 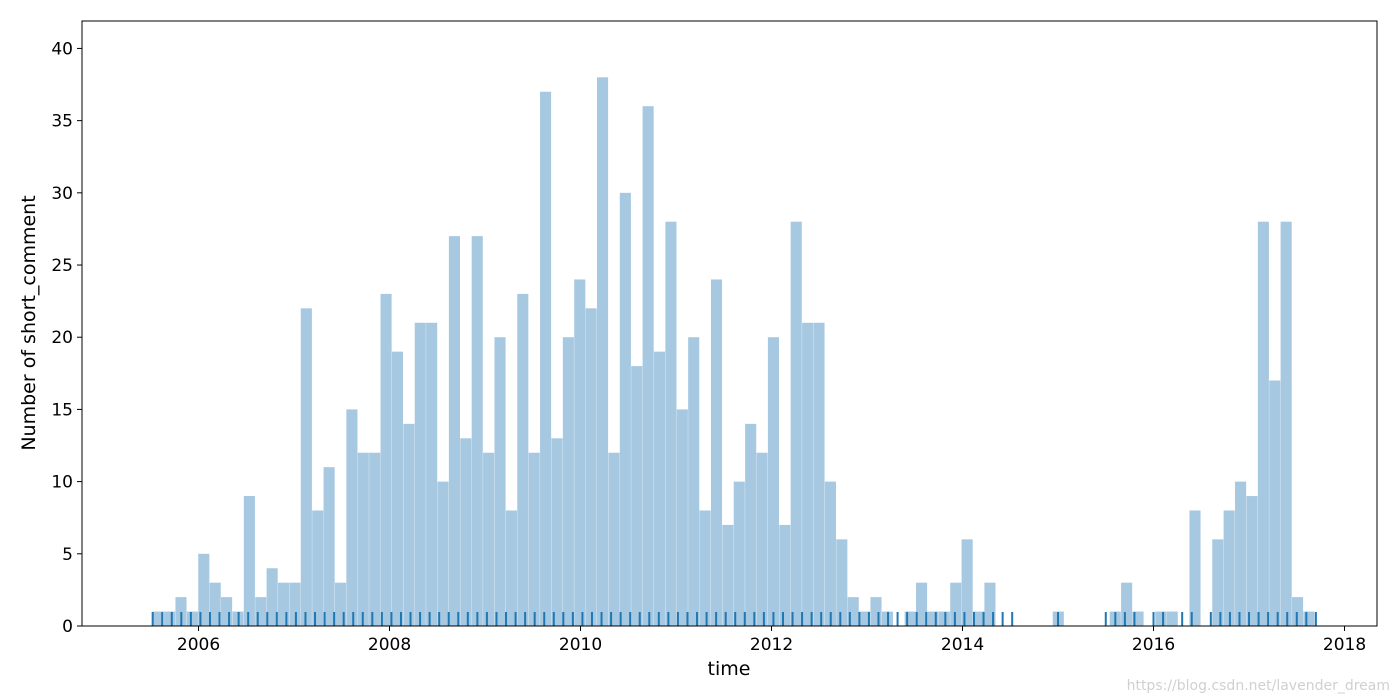 What do you see at coordinates (62, 410) in the screenshot?
I see `y-tick-label: 15` at bounding box center [62, 410].